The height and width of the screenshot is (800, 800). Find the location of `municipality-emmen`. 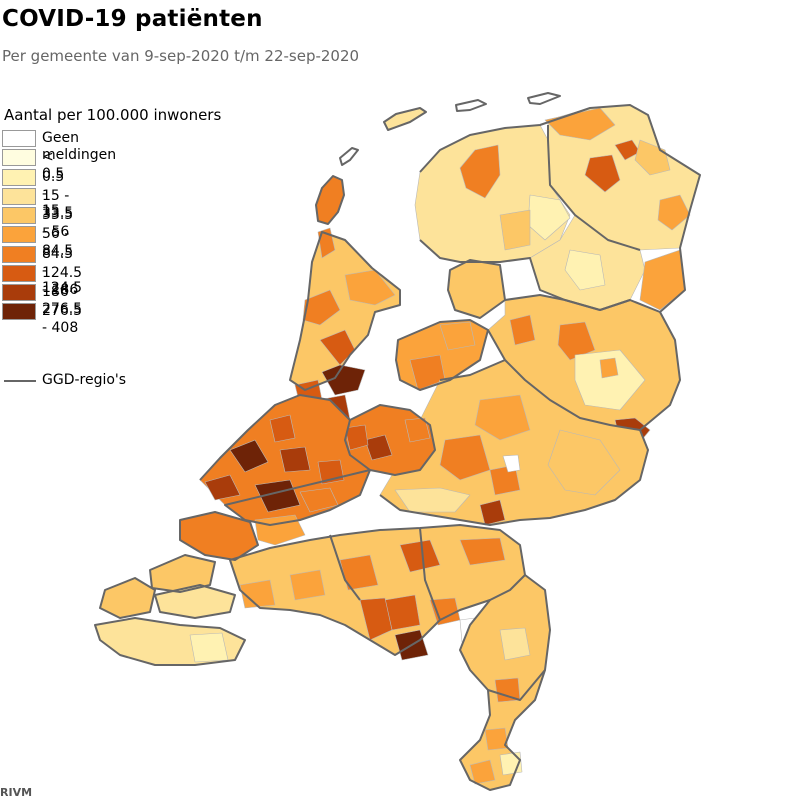

municipality-emmen is located at coordinates (662, 280).